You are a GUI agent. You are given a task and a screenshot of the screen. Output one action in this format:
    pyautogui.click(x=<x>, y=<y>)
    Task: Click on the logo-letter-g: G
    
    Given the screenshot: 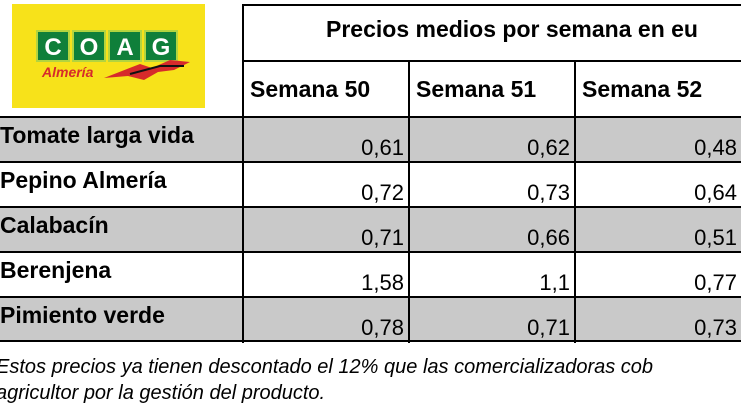 What is the action you would take?
    pyautogui.click(x=161, y=46)
    